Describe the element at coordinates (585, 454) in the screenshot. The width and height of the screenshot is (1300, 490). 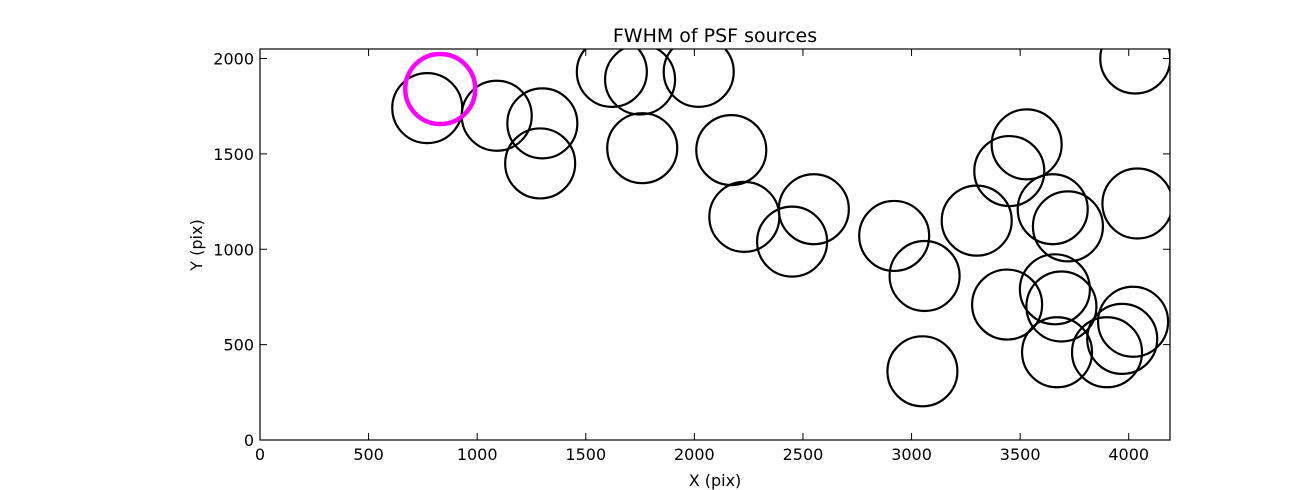
I see `x-tick-label: 1500` at that location.